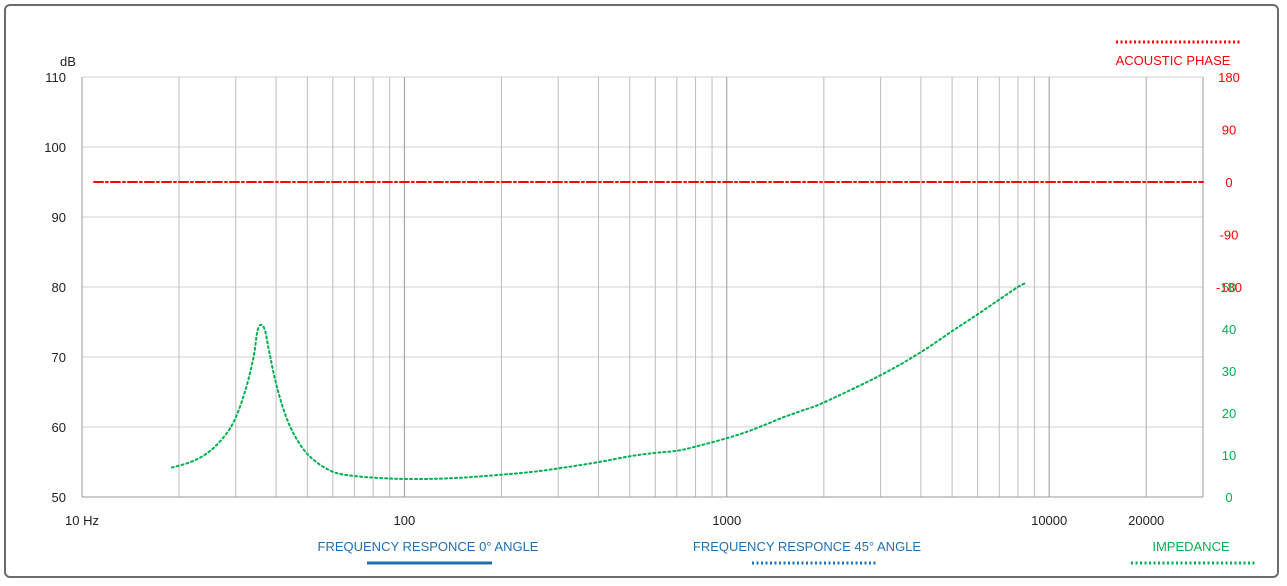 Image resolution: width=1287 pixels, height=586 pixels. Describe the element at coordinates (1049, 520) in the screenshot. I see `x-tick-label: 10000` at that location.